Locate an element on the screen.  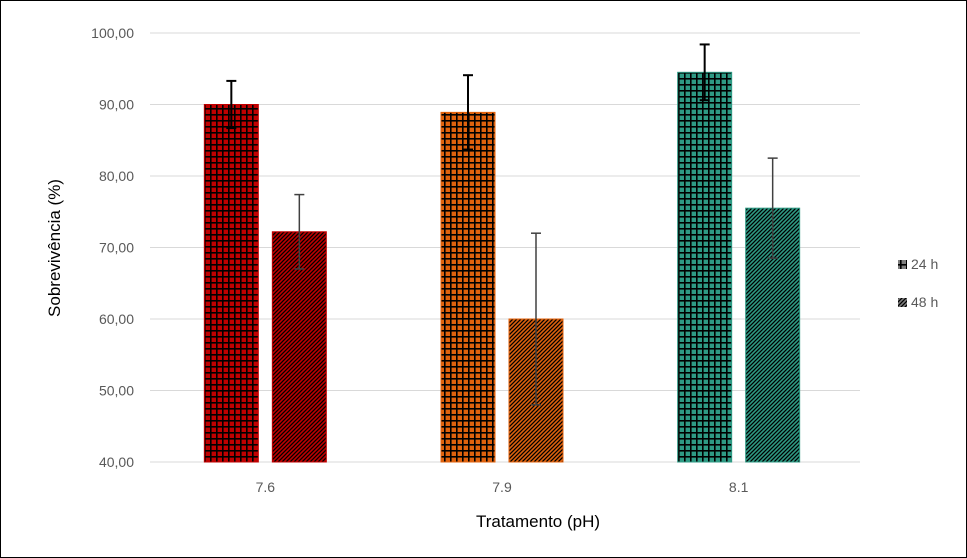
y-tick-label: 100,00 is located at coordinates (112, 33).